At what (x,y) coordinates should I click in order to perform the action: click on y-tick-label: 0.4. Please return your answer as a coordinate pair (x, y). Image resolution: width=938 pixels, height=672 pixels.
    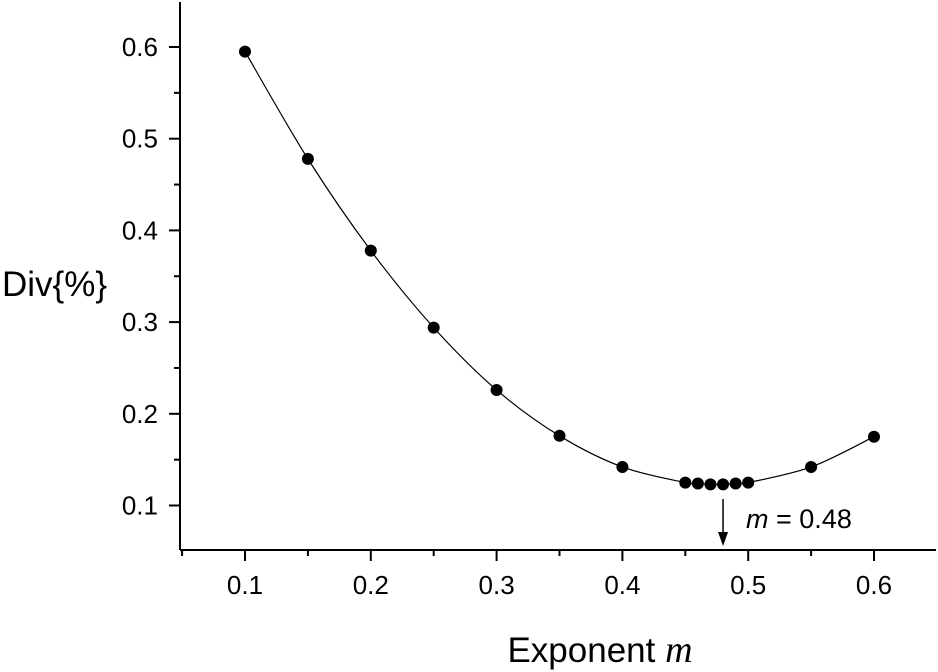
    Looking at the image, I should click on (140, 230).